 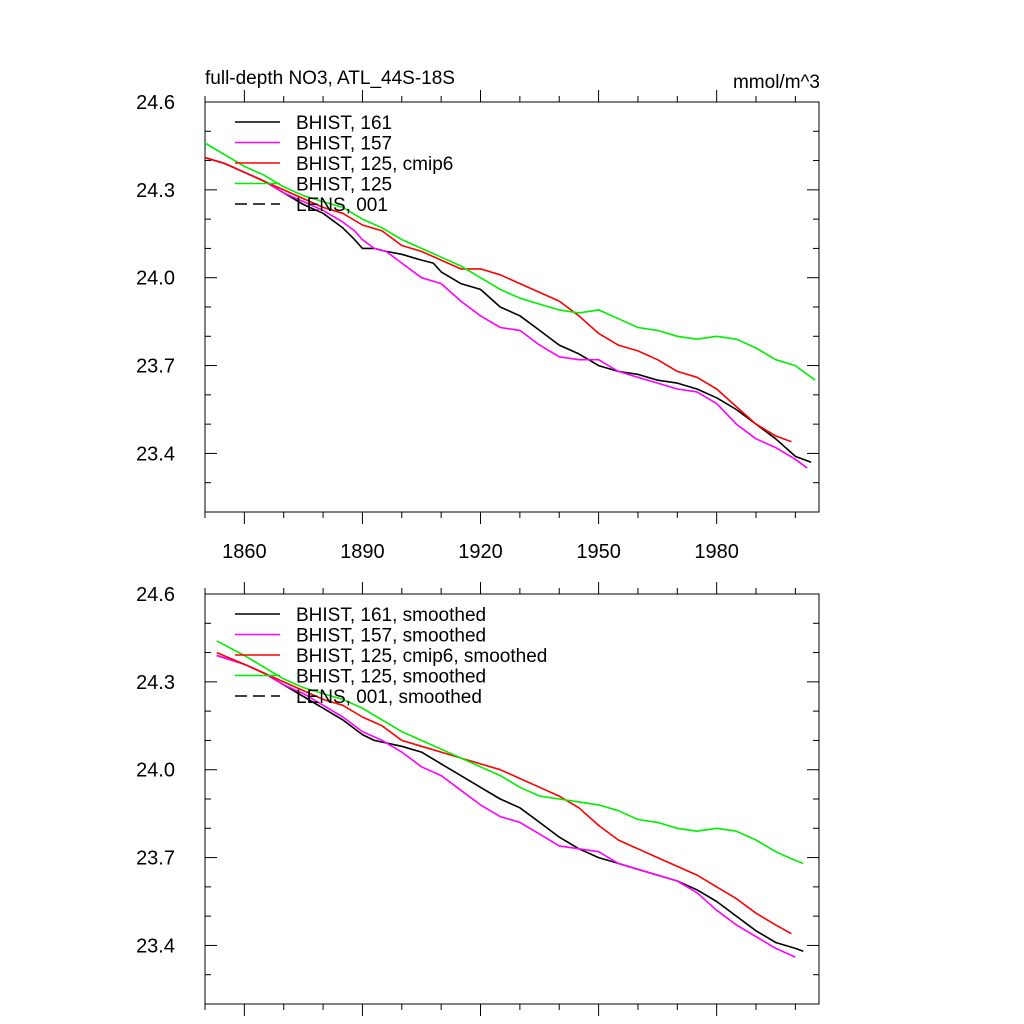 What do you see at coordinates (330, 78) in the screenshot?
I see `chart-title: full-depth NO3, ATL_44S-18S` at bounding box center [330, 78].